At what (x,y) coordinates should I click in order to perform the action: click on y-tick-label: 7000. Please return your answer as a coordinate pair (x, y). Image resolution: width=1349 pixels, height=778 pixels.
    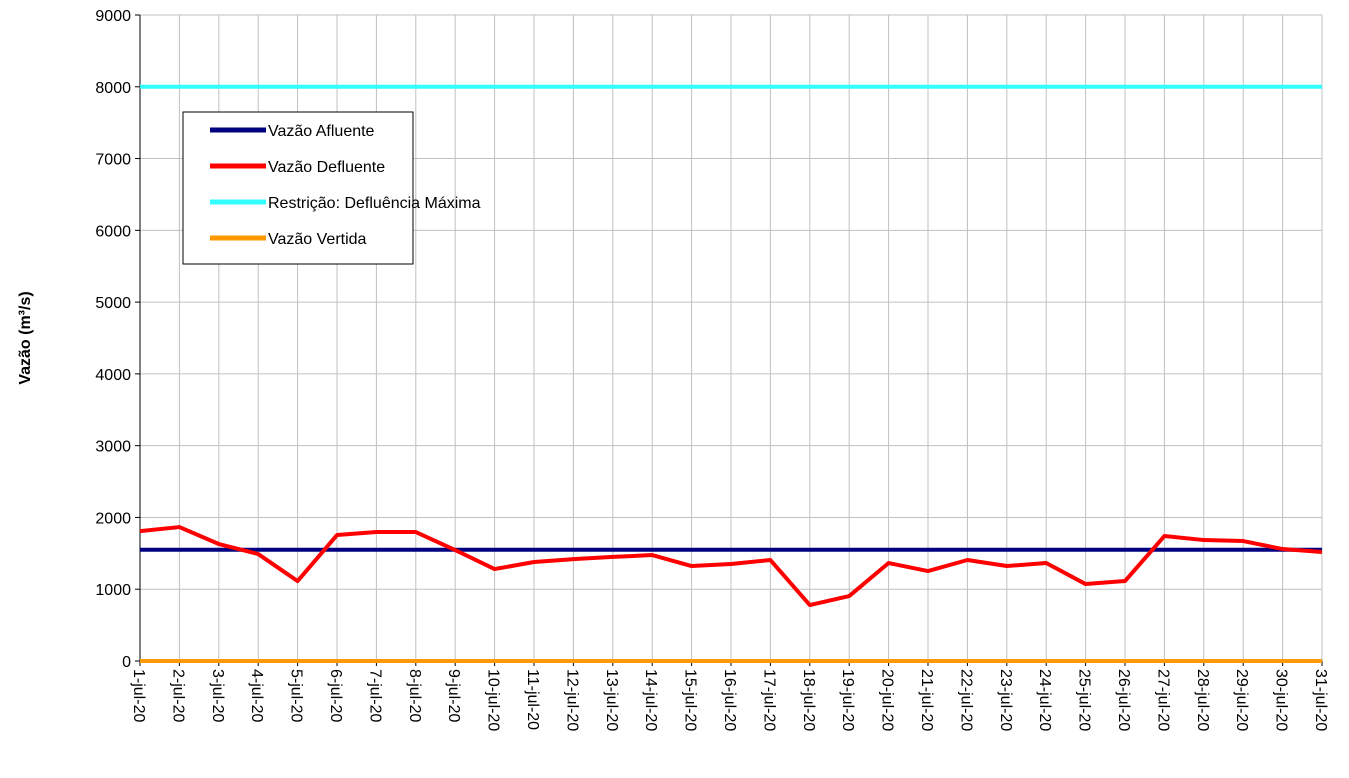
    Looking at the image, I should click on (113, 160).